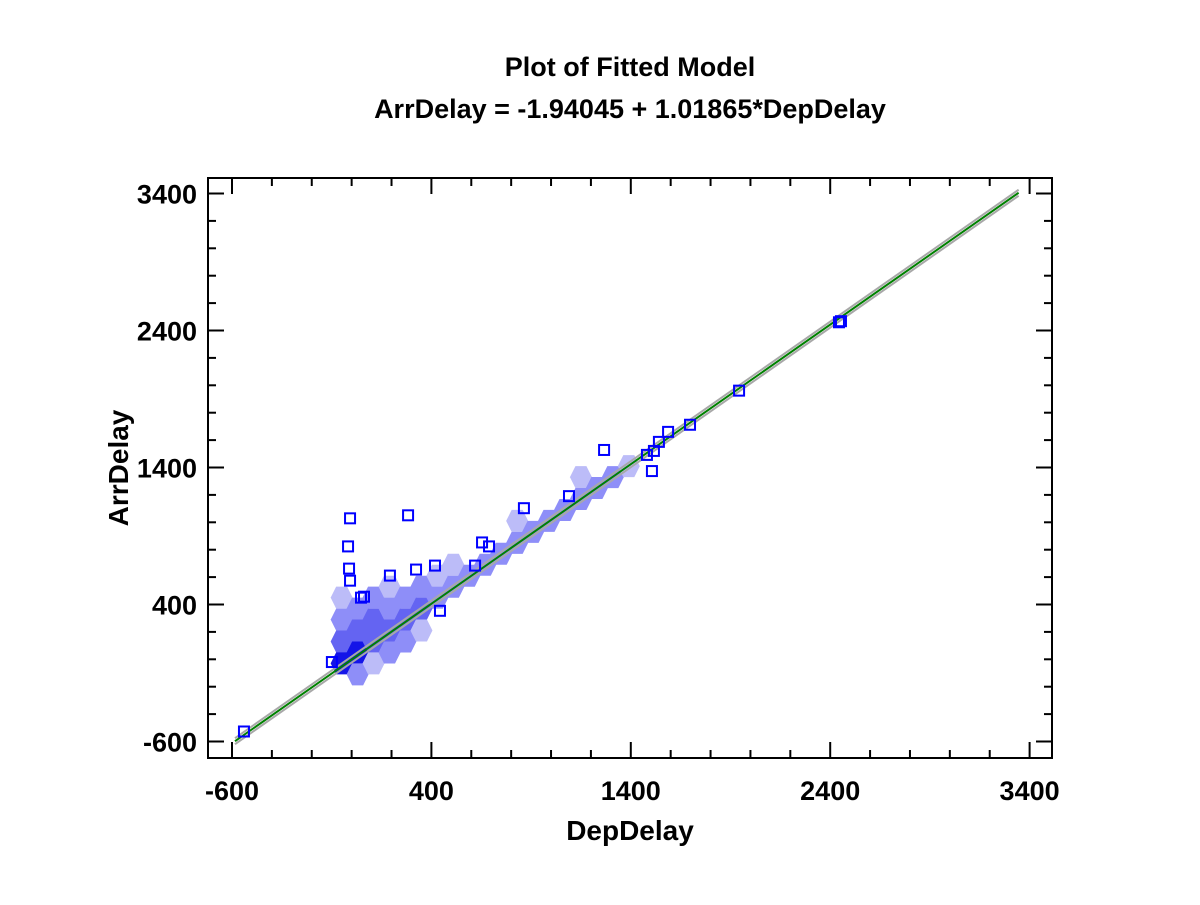 The image size is (1200, 905). What do you see at coordinates (167, 332) in the screenshot?
I see `y-tick-label: 2400` at bounding box center [167, 332].